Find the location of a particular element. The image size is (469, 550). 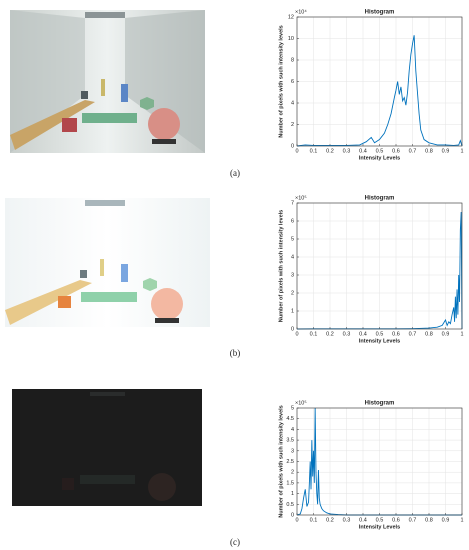

panel-label: (c) is located at coordinates (235, 542).